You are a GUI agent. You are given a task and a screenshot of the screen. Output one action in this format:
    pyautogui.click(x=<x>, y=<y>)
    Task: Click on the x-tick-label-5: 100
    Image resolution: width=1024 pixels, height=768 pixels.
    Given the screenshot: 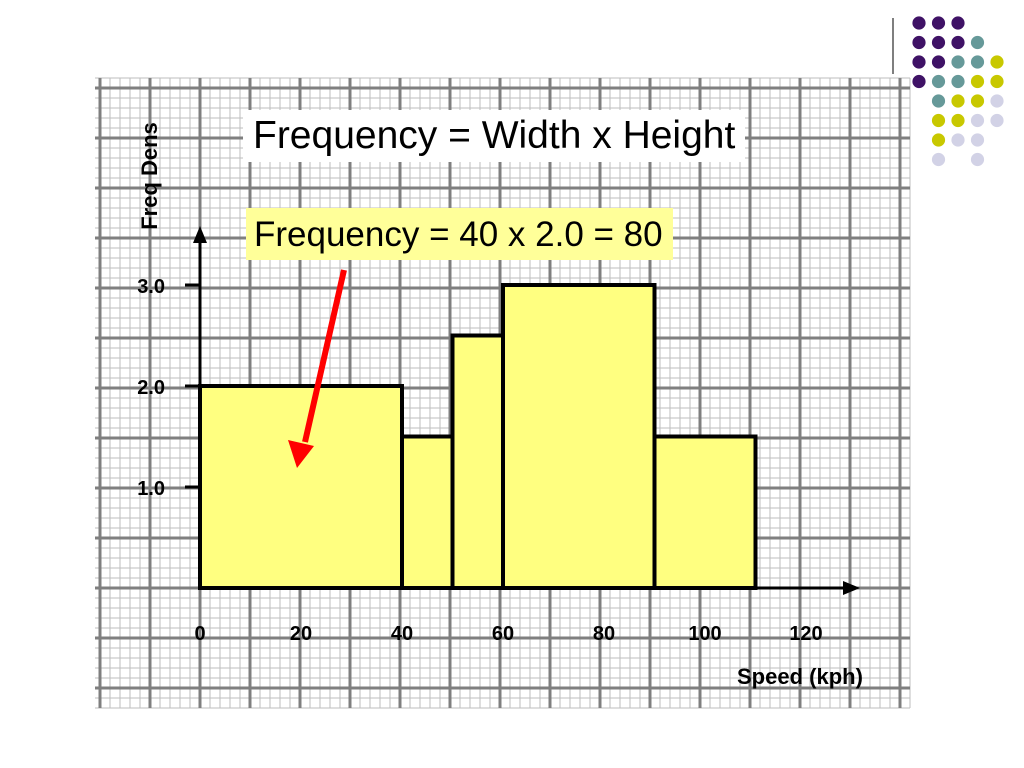 What is the action you would take?
    pyautogui.click(x=704, y=634)
    